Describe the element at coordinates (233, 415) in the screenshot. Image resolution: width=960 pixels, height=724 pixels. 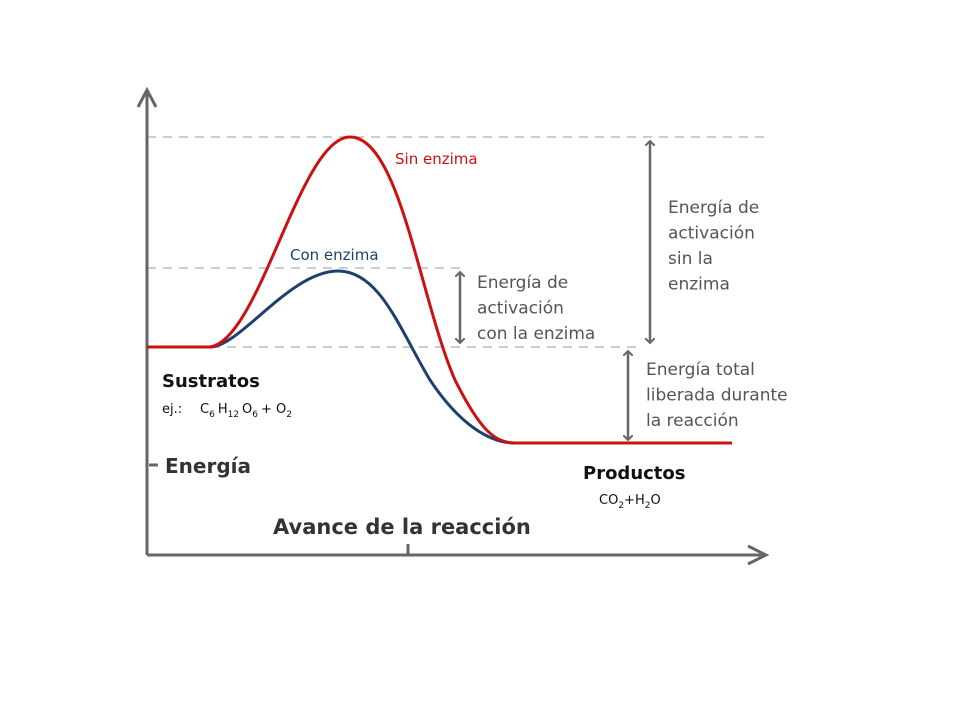
I see `subscript: 12` at that location.